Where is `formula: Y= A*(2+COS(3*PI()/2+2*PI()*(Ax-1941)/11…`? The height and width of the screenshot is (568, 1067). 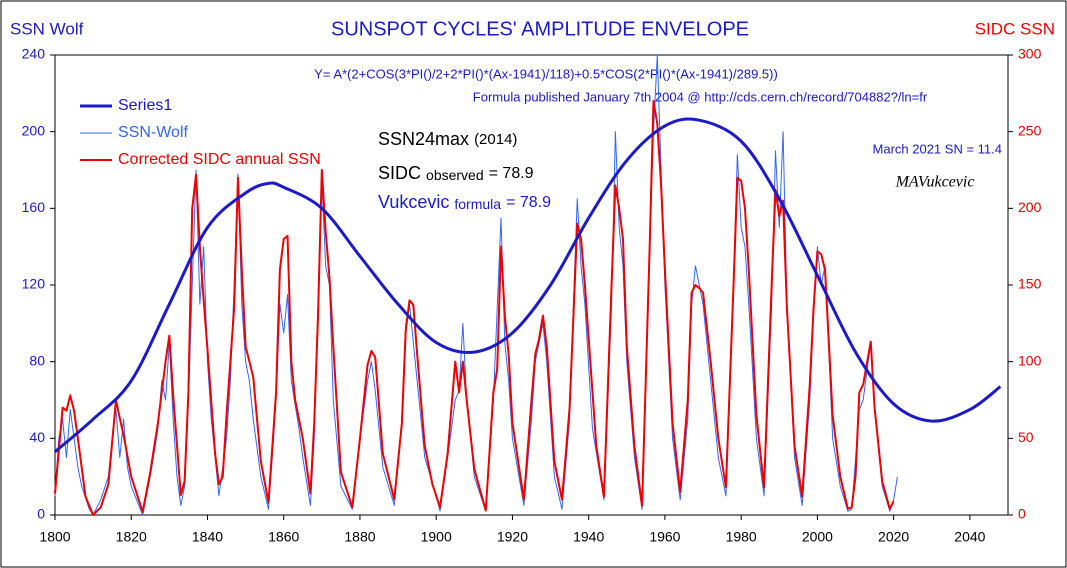
formula: Y= A*(2+COS(3*PI()/2+2*PI()*(Ax-1941)/11… is located at coordinates (546, 73).